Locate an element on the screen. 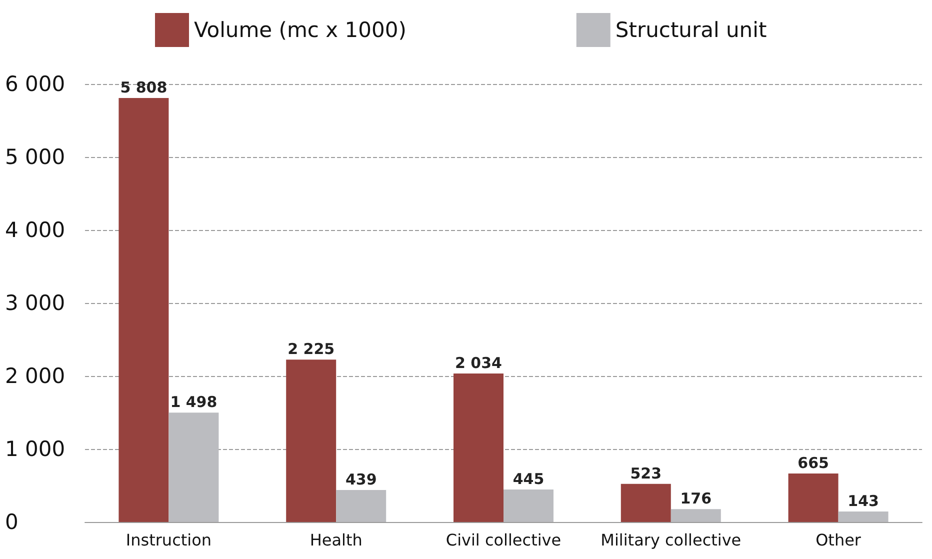  y-tick-label: 1 000 is located at coordinates (35, 449).